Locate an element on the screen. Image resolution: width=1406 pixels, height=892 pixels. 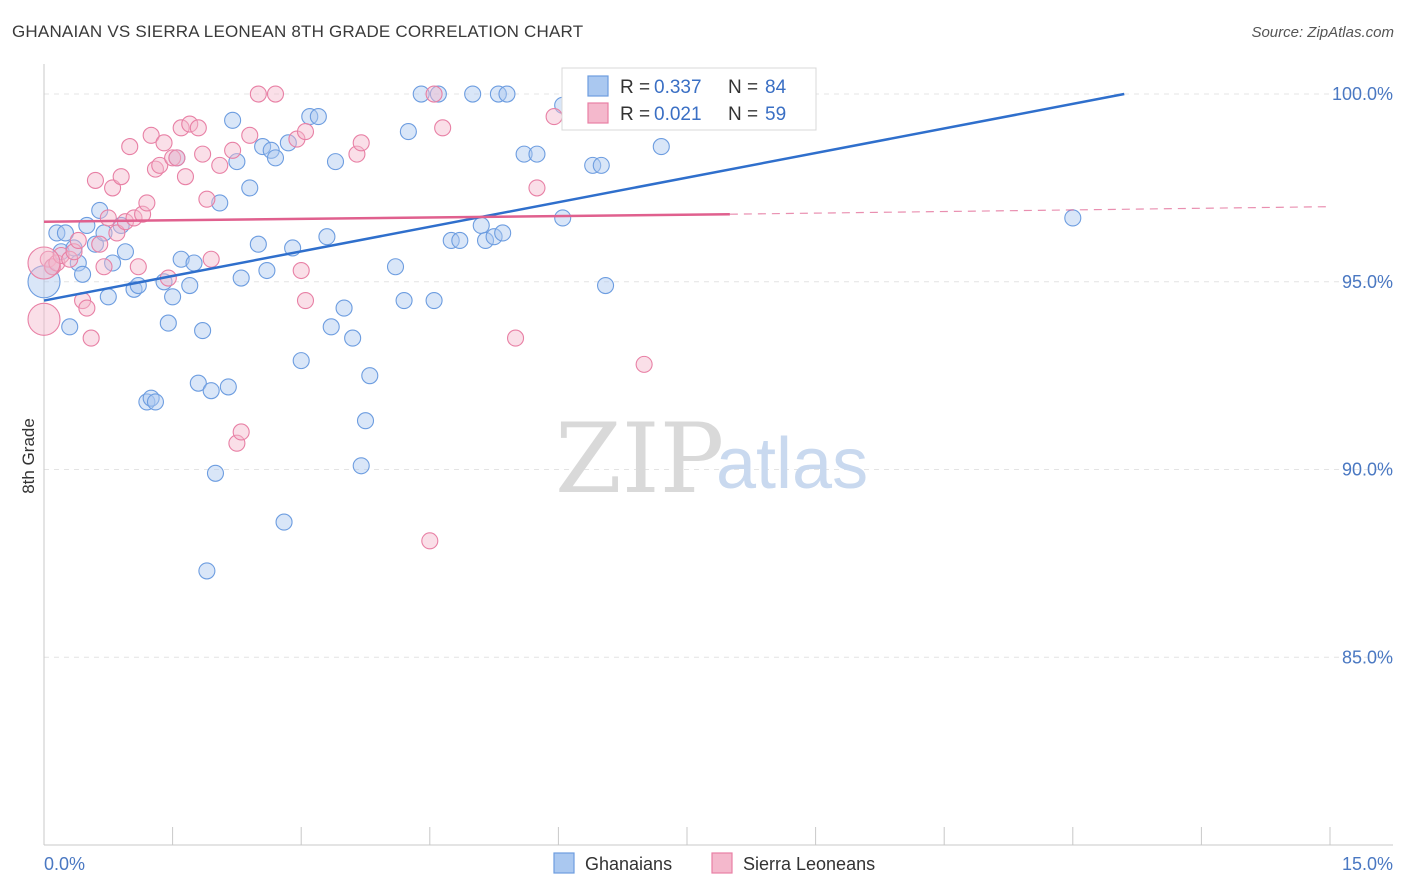
legend-r-value-2: 0.021 is located at coordinates (678, 114).